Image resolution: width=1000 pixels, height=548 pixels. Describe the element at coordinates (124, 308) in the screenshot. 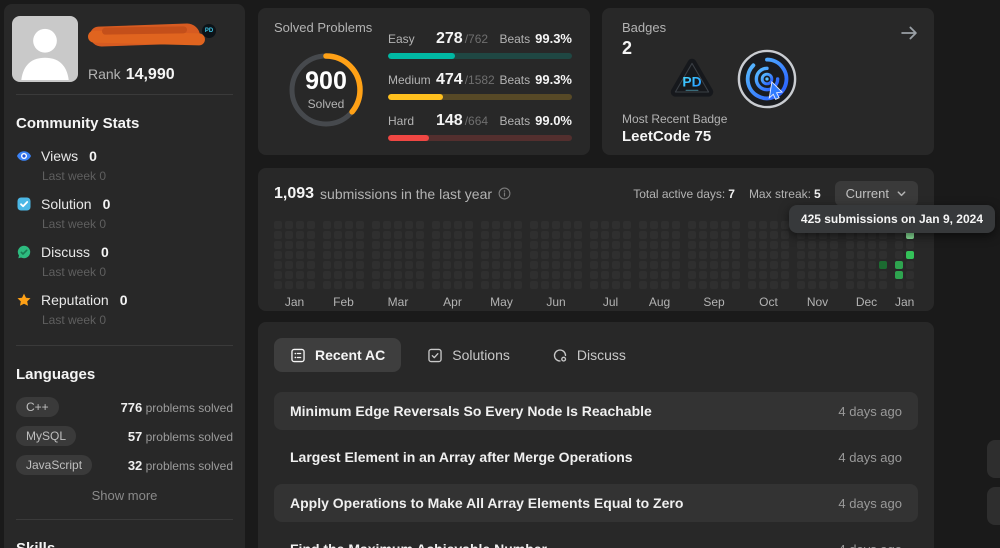

I see `community-stat-item: Reputation 0 Last week 0` at that location.